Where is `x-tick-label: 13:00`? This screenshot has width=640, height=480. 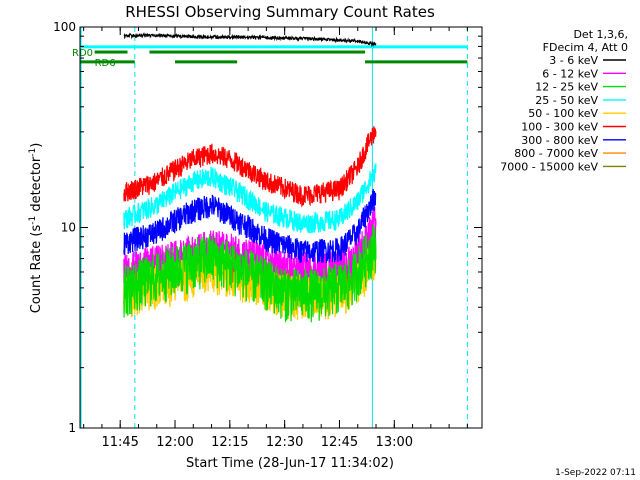 x-tick-label: 13:00 is located at coordinates (394, 442).